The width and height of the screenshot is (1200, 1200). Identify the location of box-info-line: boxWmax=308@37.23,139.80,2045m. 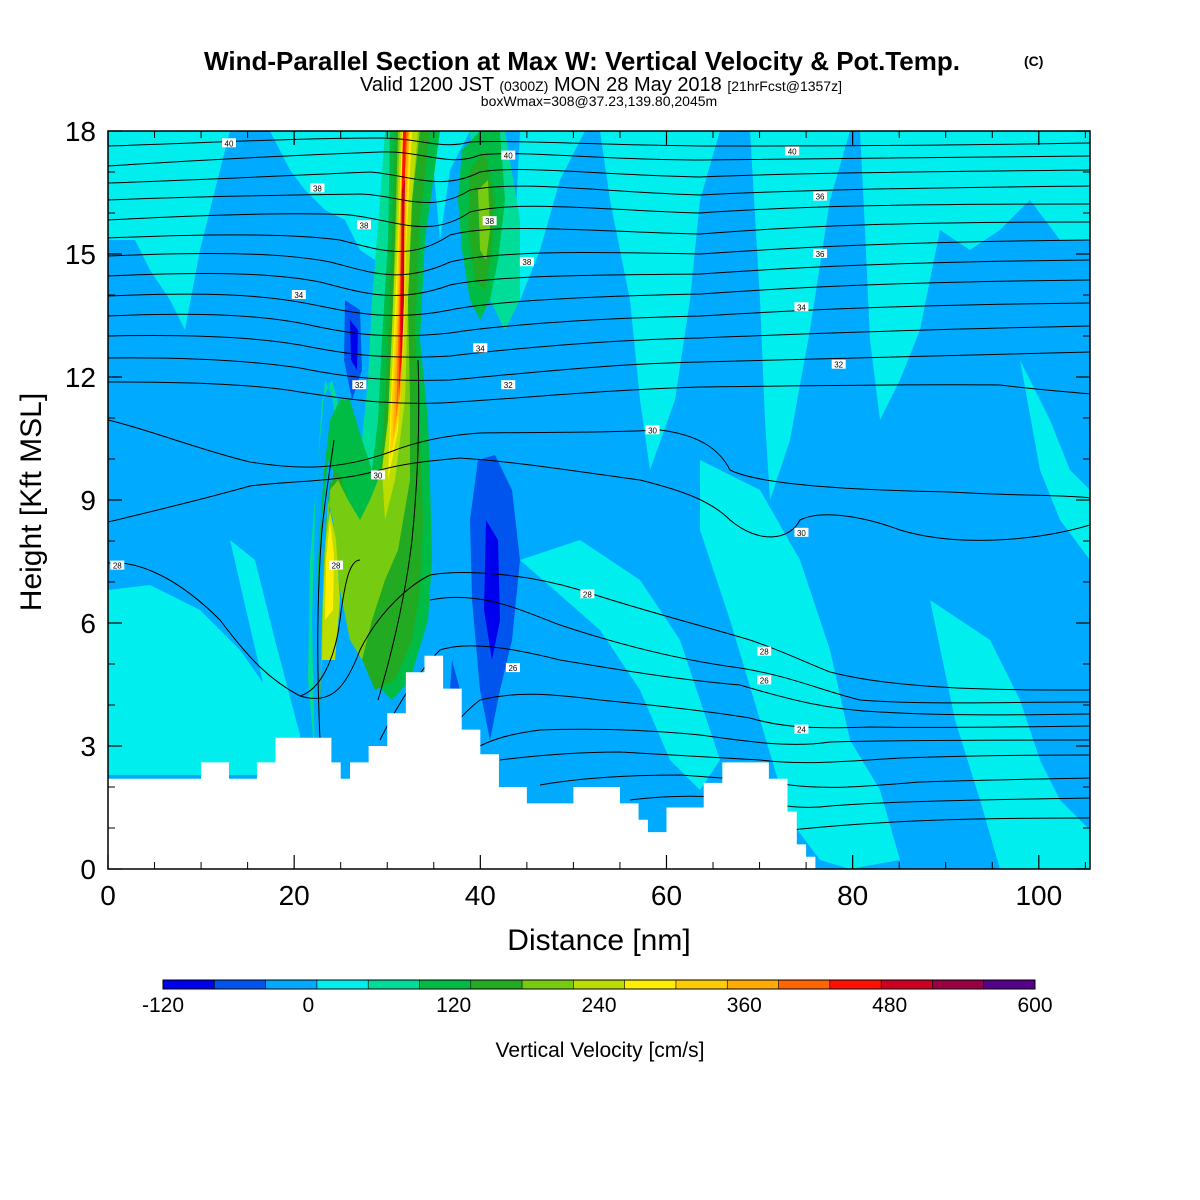
(599, 101).